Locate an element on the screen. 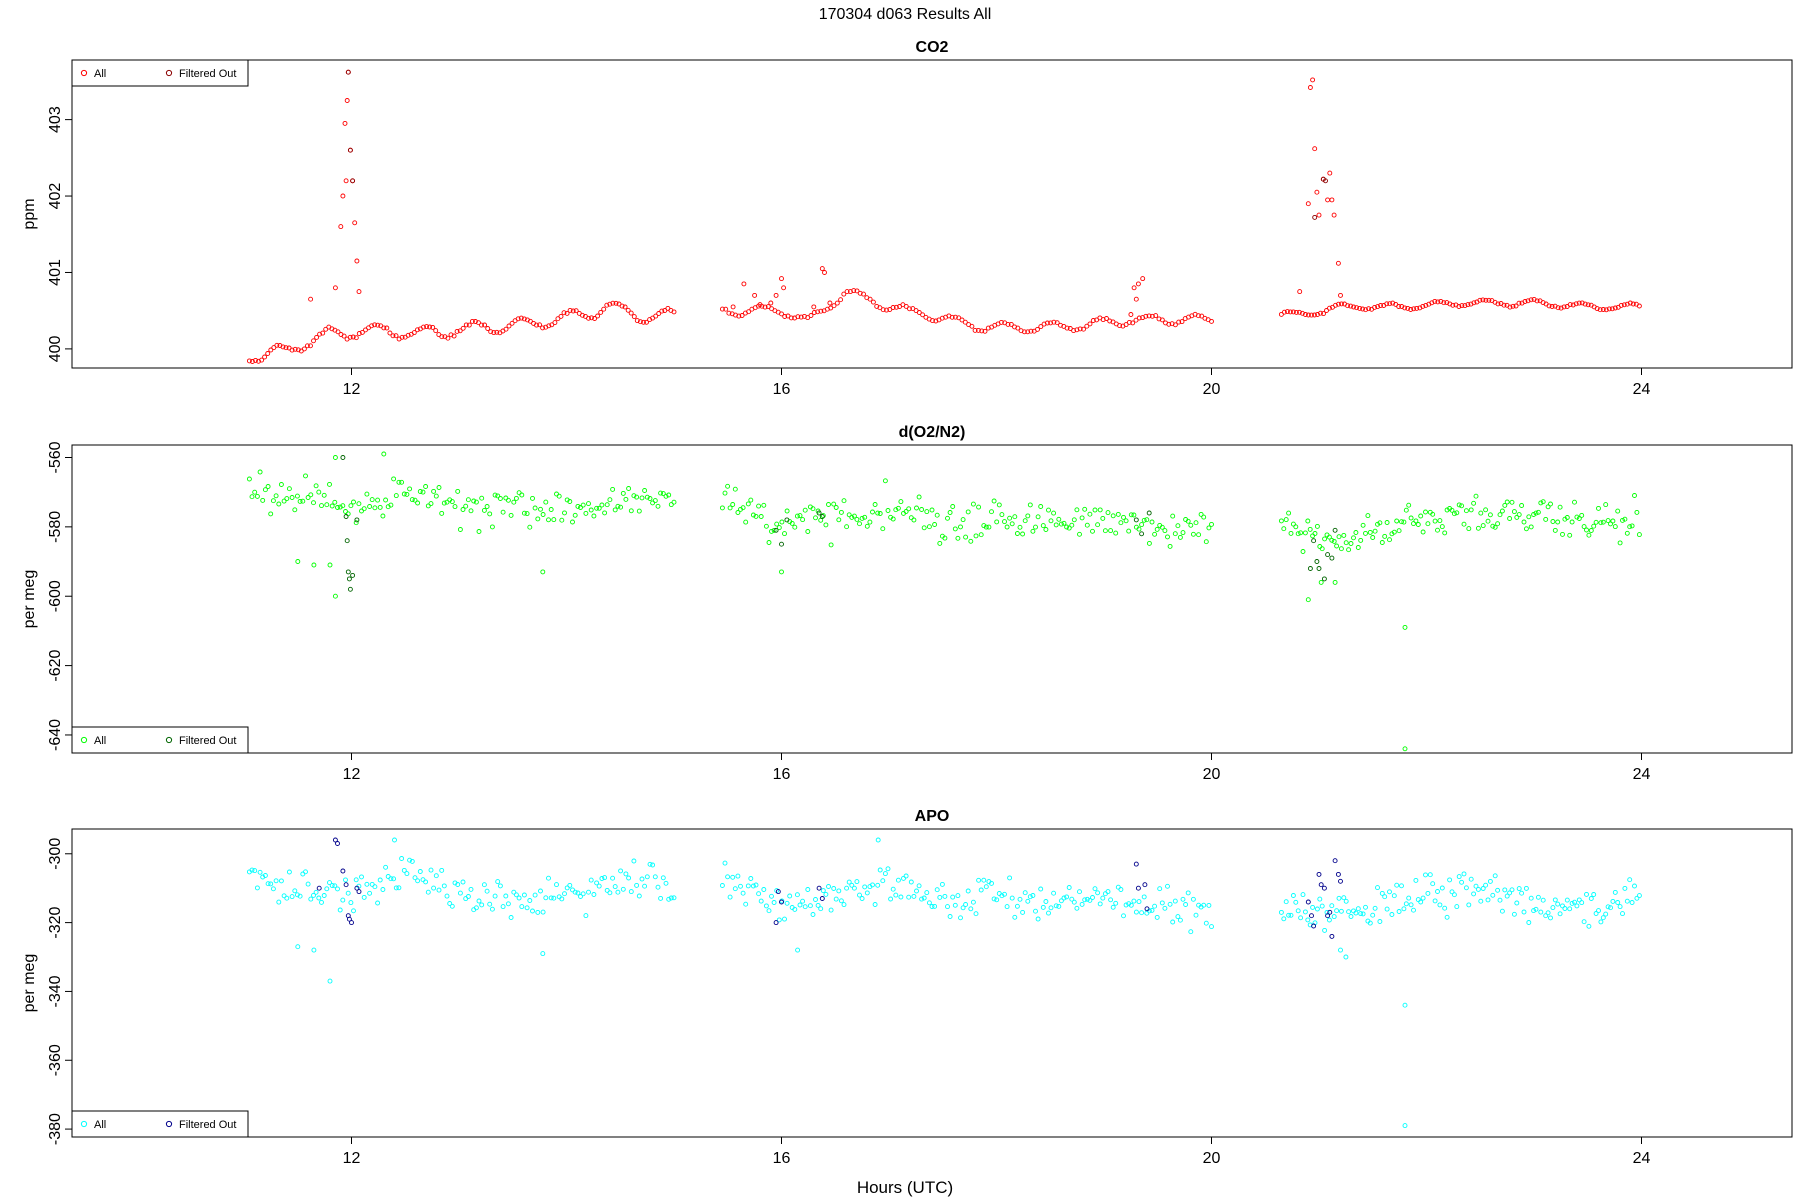 The image size is (1800, 1200). panel-title: APO is located at coordinates (932, 816).